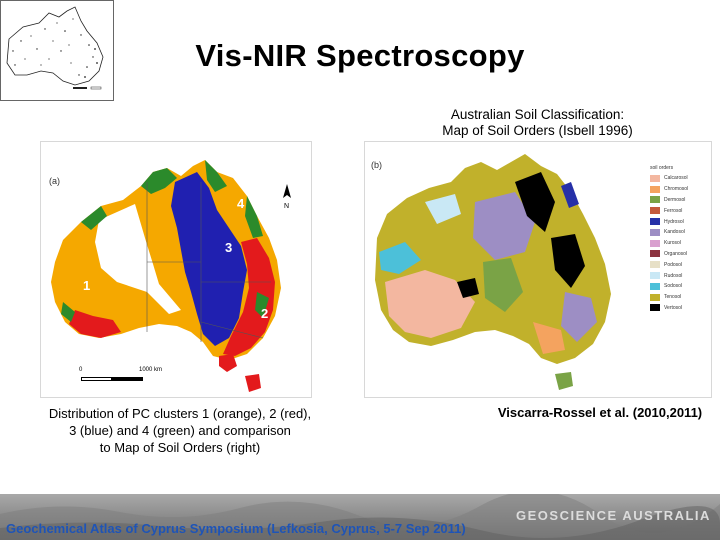 This screenshot has height=540, width=720. Describe the element at coordinates (286, 206) in the screenshot. I see `svg-text: N` at that location.